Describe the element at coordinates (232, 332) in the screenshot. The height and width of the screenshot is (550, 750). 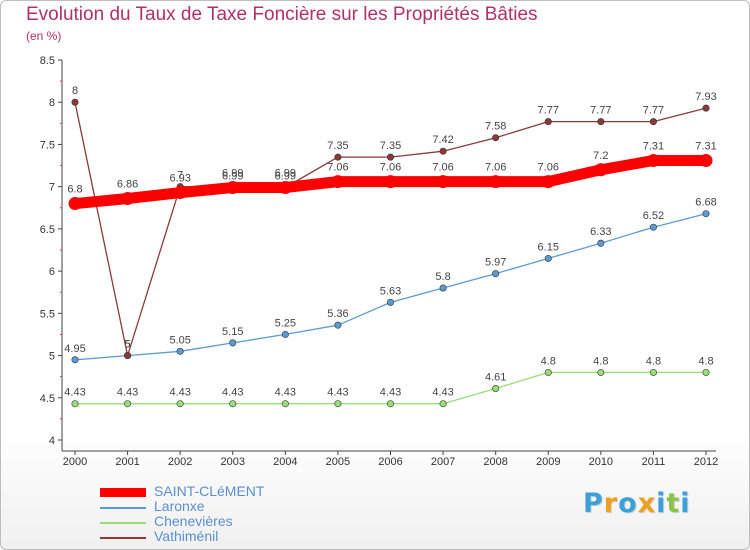
I see `data-label: 5.15` at that location.